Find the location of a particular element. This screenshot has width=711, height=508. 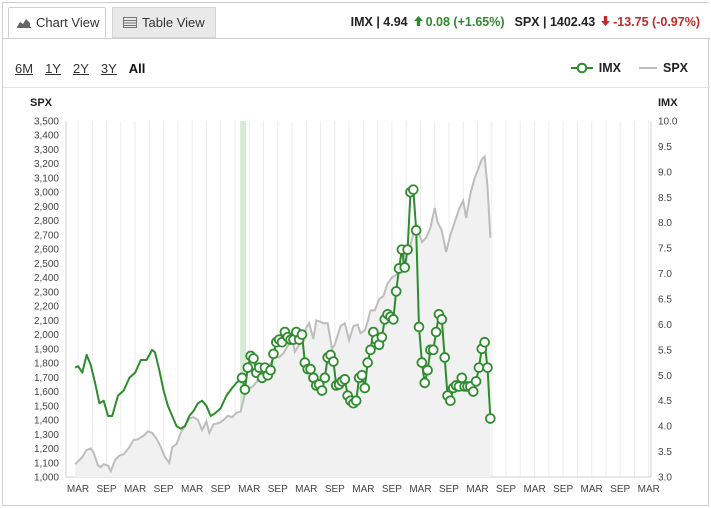

left-tick-label: 3,000 is located at coordinates (46, 193).